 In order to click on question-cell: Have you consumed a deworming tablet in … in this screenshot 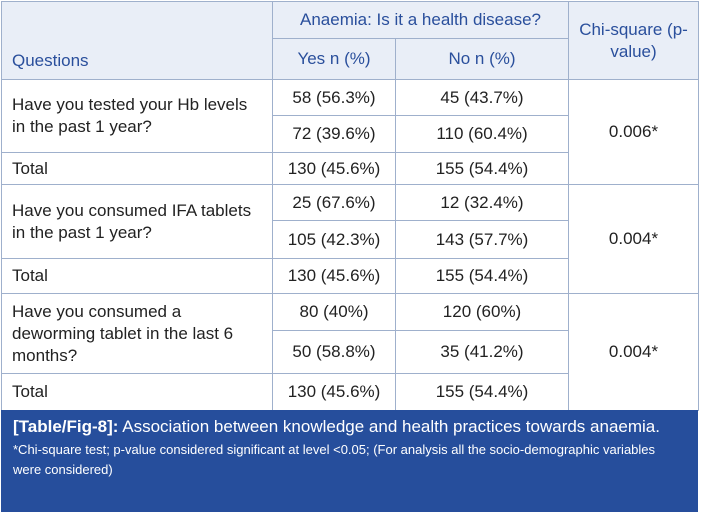, I will do `click(137, 333)`.